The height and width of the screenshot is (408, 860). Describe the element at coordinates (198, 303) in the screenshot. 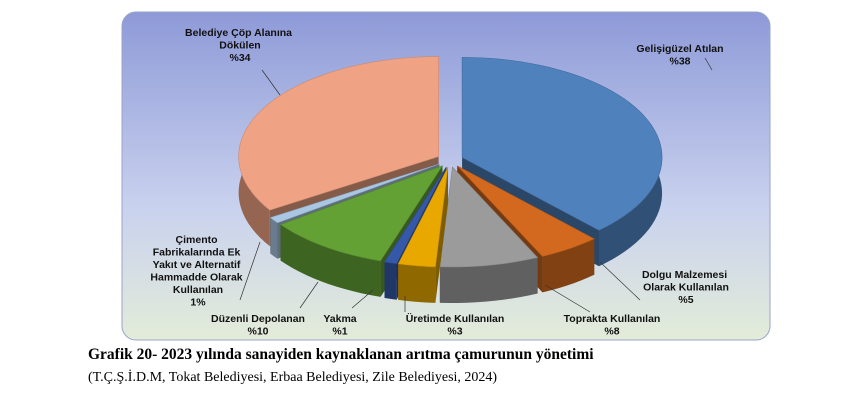

I see `value-label: 1%` at that location.